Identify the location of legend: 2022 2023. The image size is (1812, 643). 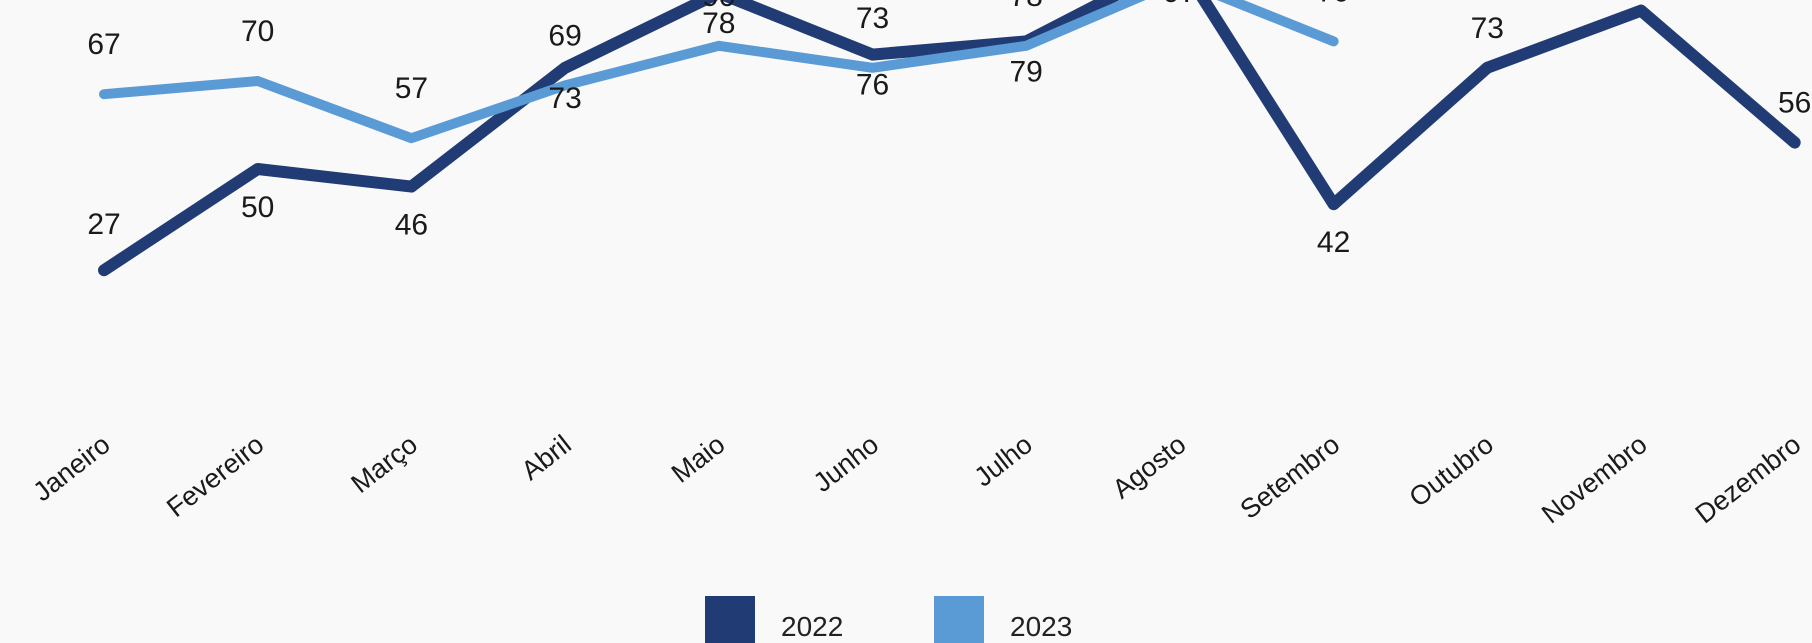
(888, 619).